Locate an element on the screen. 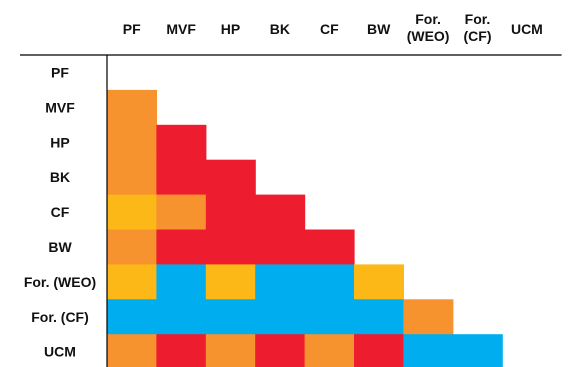  column-label-hp: HP is located at coordinates (230, 29).